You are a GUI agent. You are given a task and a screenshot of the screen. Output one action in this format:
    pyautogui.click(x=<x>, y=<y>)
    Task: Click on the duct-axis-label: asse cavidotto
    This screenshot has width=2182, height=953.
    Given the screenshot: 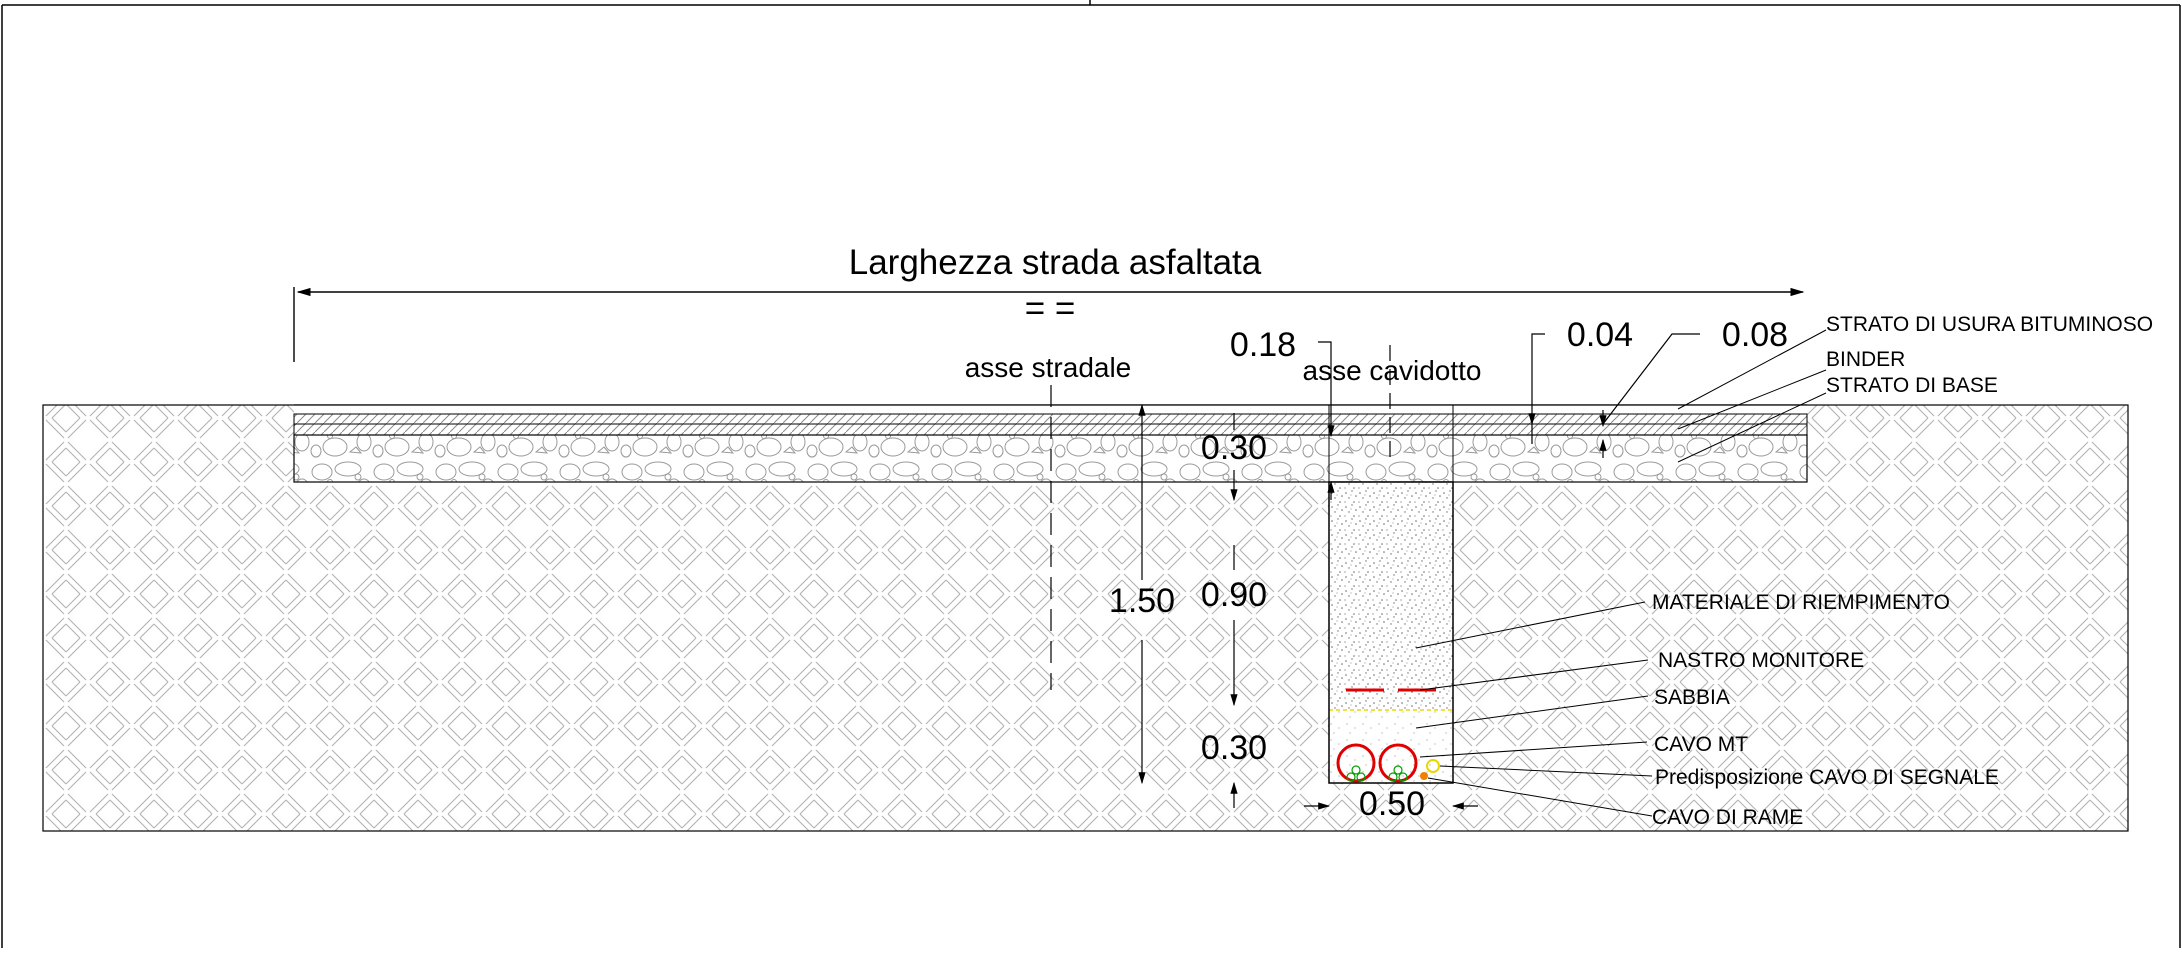 What is the action you would take?
    pyautogui.click(x=1392, y=370)
    